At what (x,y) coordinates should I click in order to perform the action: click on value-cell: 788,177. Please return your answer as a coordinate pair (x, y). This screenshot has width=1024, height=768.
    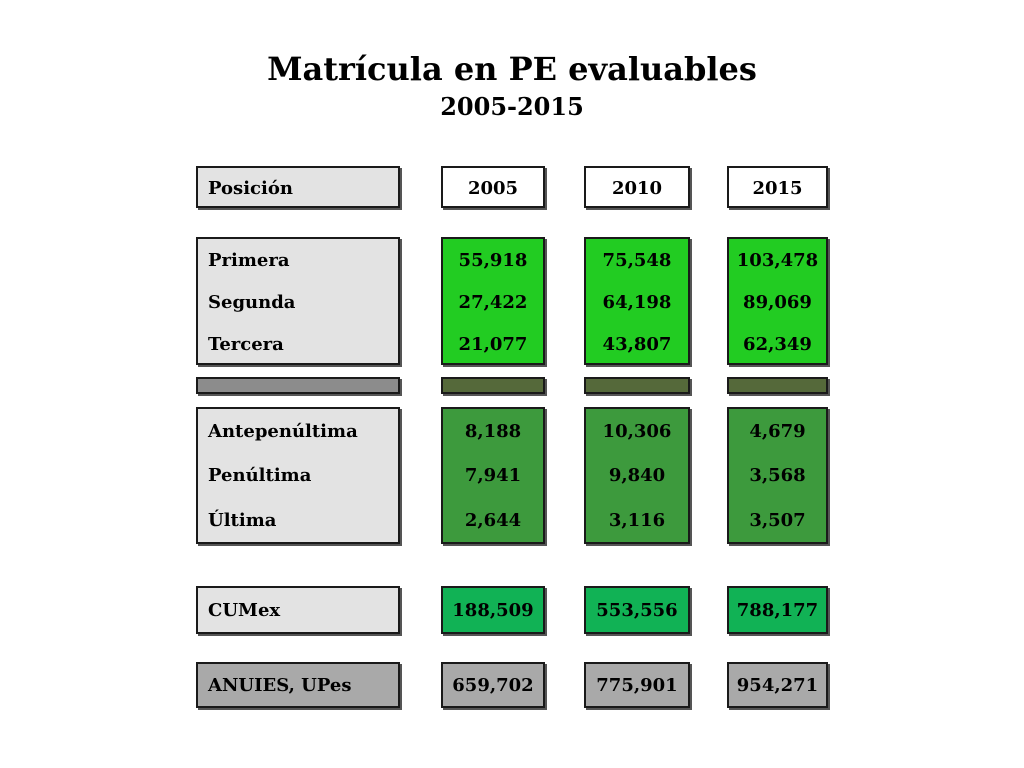
    Looking at the image, I should click on (777, 610).